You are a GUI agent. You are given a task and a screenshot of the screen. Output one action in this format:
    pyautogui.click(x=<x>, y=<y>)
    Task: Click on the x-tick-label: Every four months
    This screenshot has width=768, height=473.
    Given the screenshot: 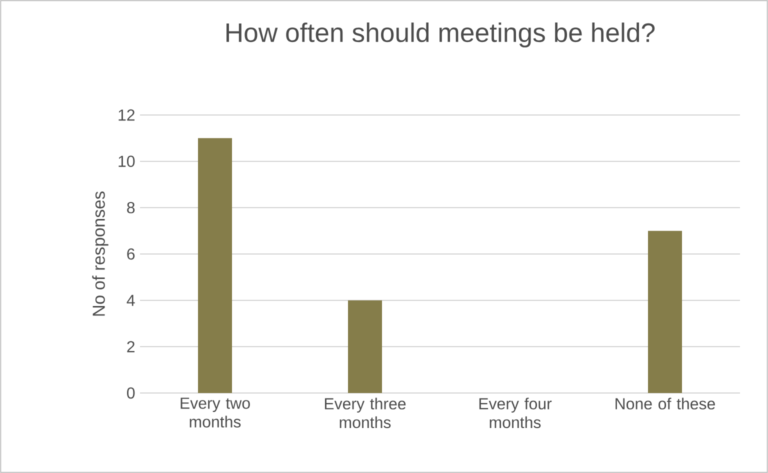 What is the action you would take?
    pyautogui.click(x=515, y=413)
    